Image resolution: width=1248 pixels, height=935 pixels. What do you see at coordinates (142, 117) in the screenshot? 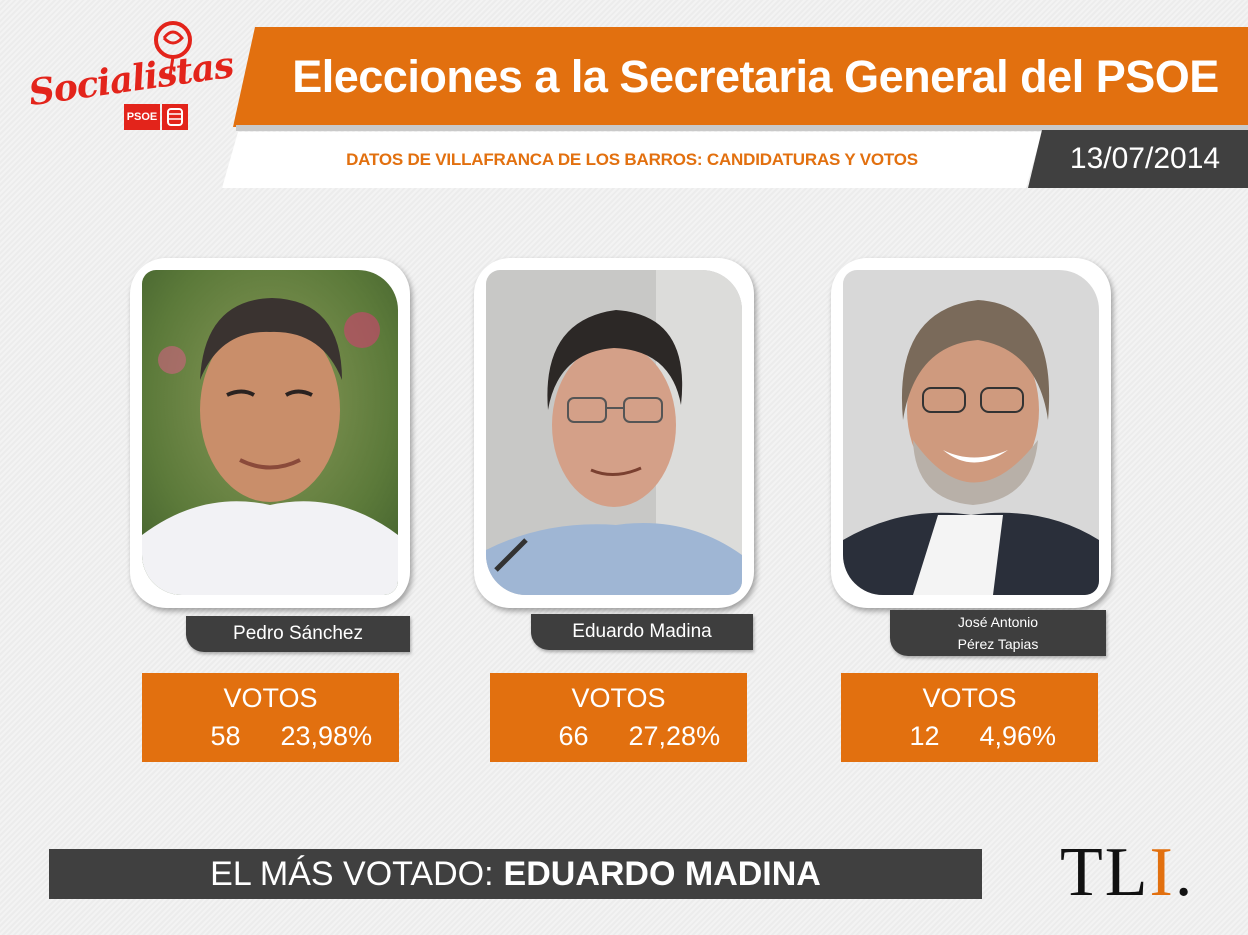
I see `psoe-badge: PSOE` at bounding box center [142, 117].